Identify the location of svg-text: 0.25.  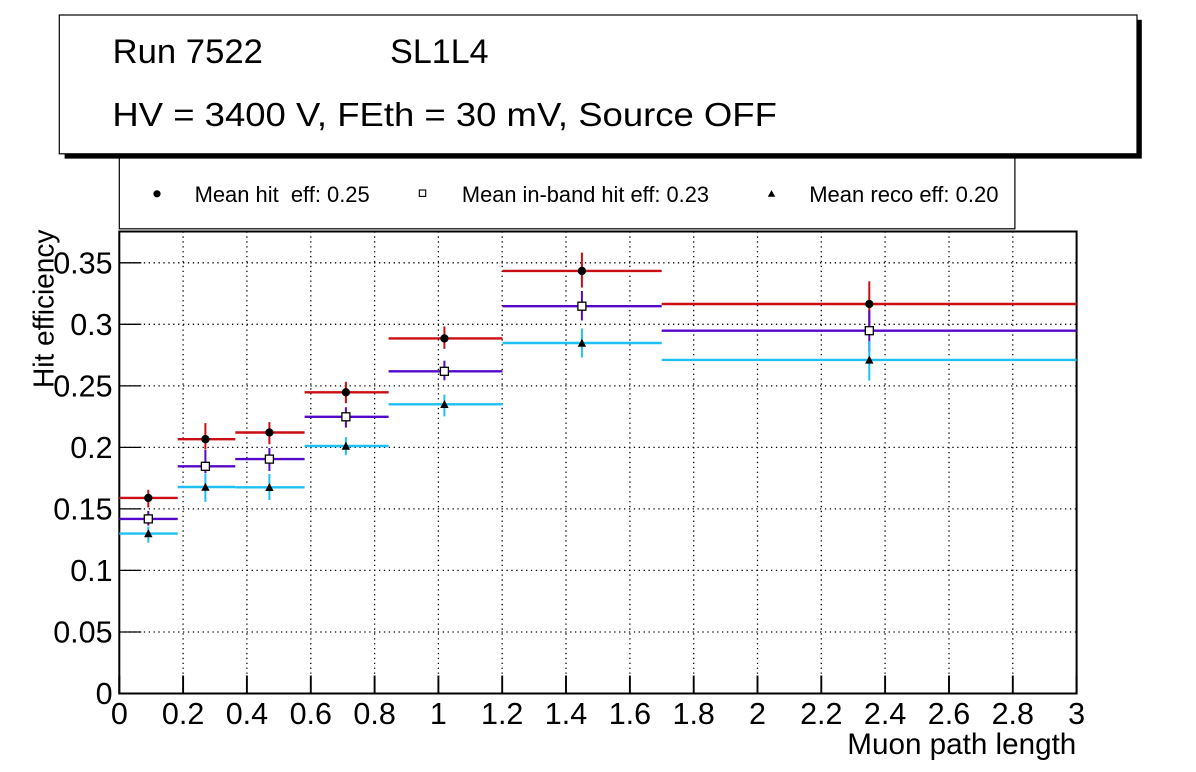
(82, 387).